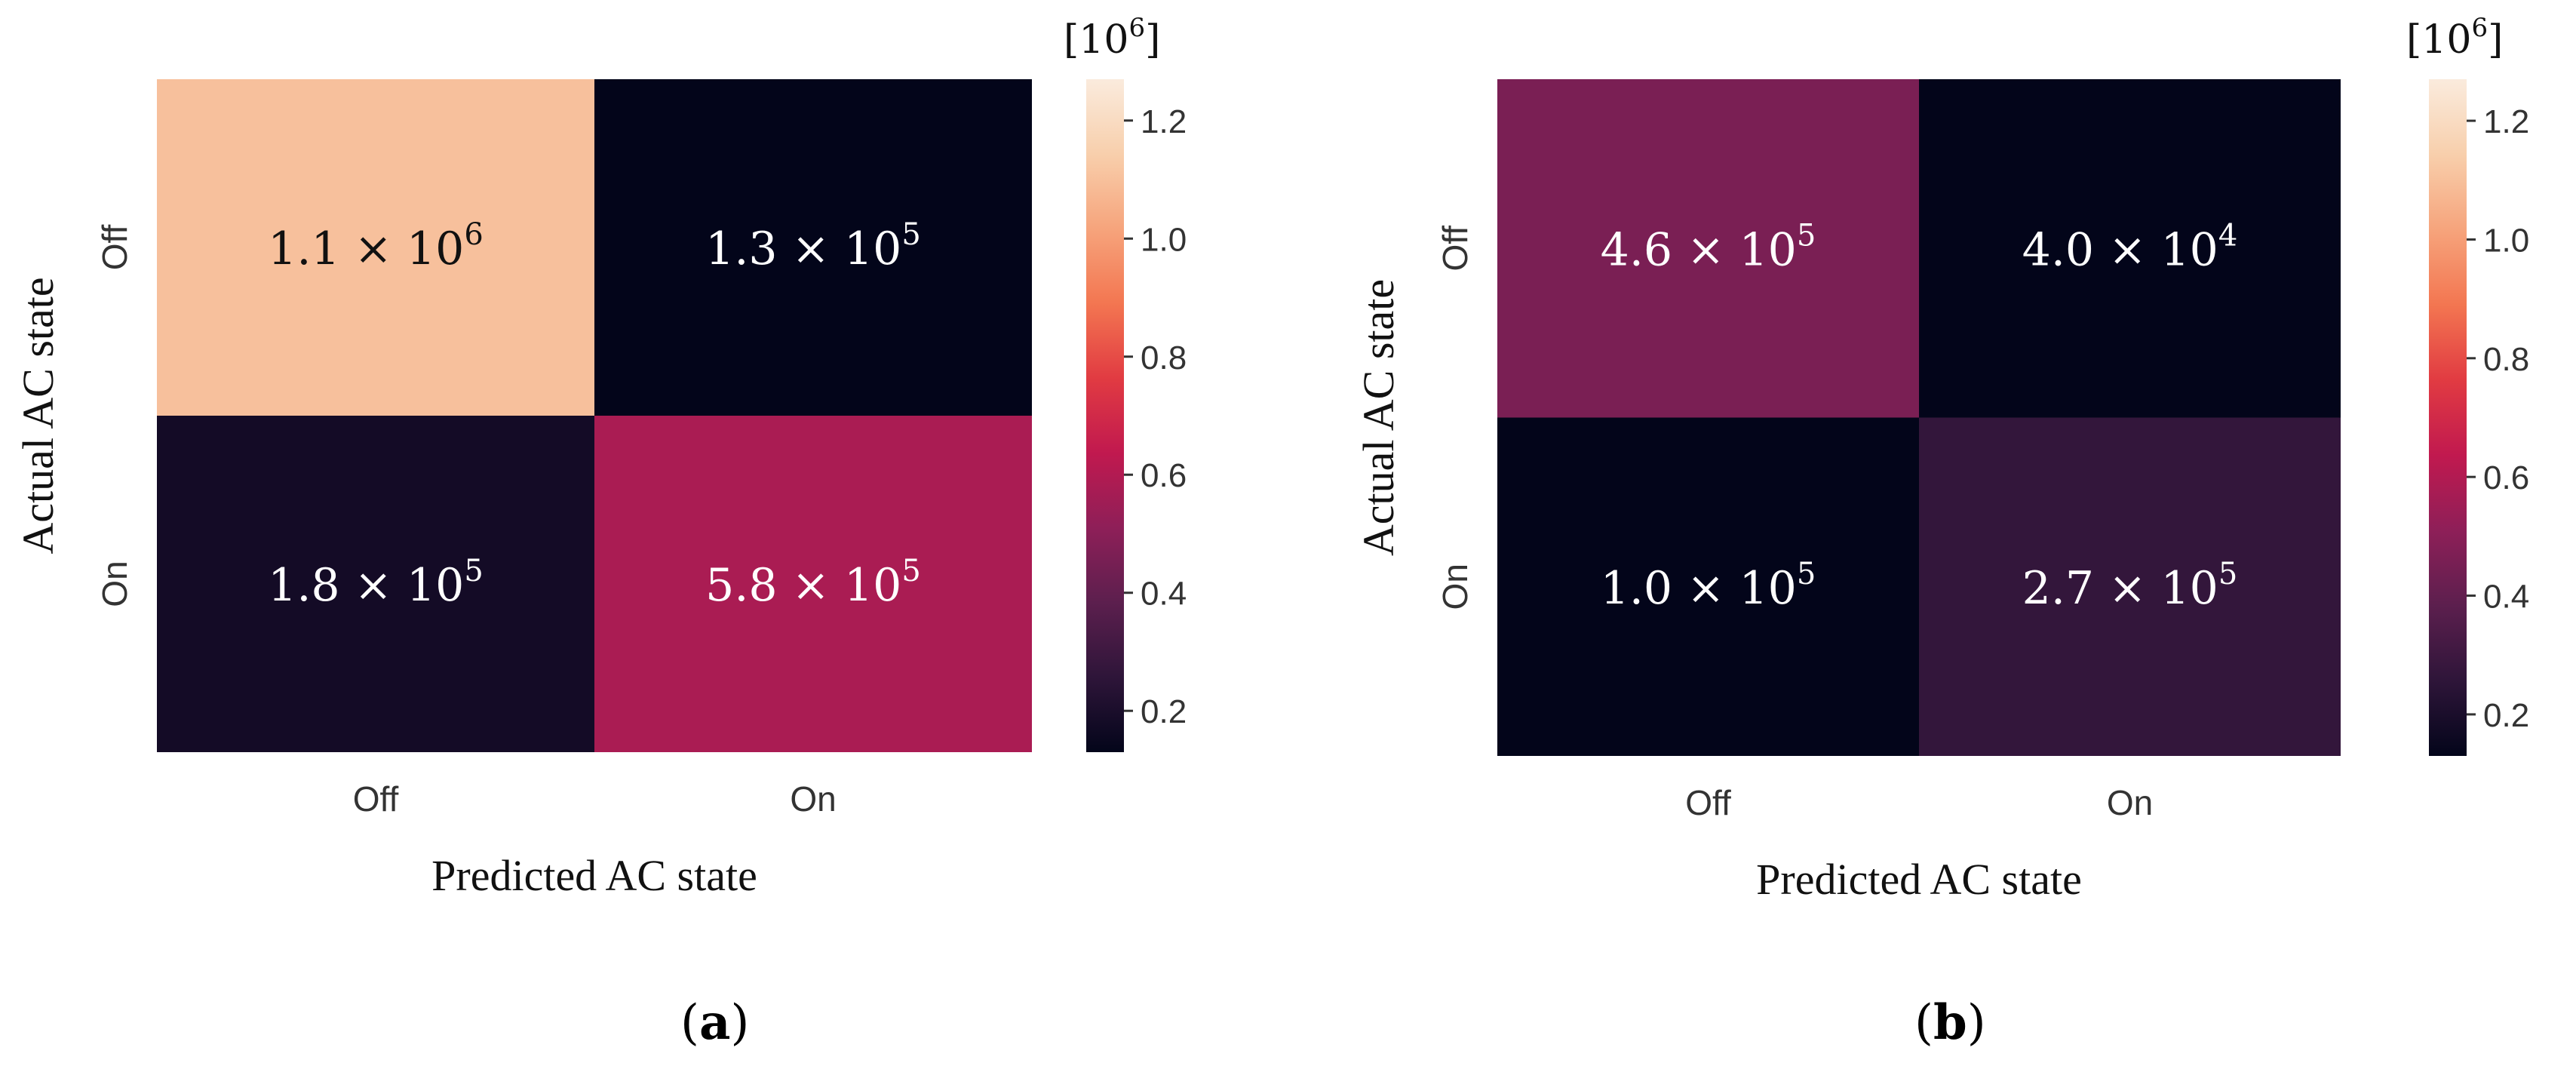 This screenshot has height=1066, width=2576. What do you see at coordinates (1950, 1022) in the screenshot?
I see `panel-label-b: (b)` at bounding box center [1950, 1022].